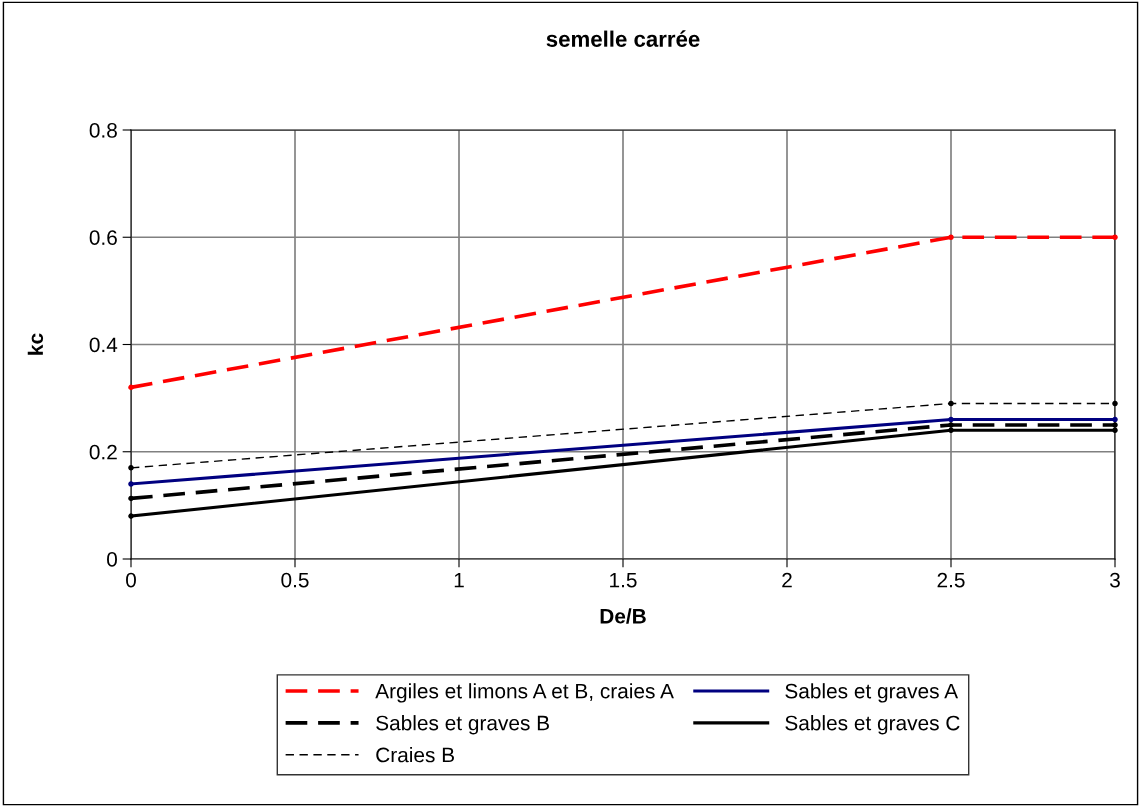  What do you see at coordinates (951, 580) in the screenshot?
I see `x-tick-label: 2.5` at bounding box center [951, 580].